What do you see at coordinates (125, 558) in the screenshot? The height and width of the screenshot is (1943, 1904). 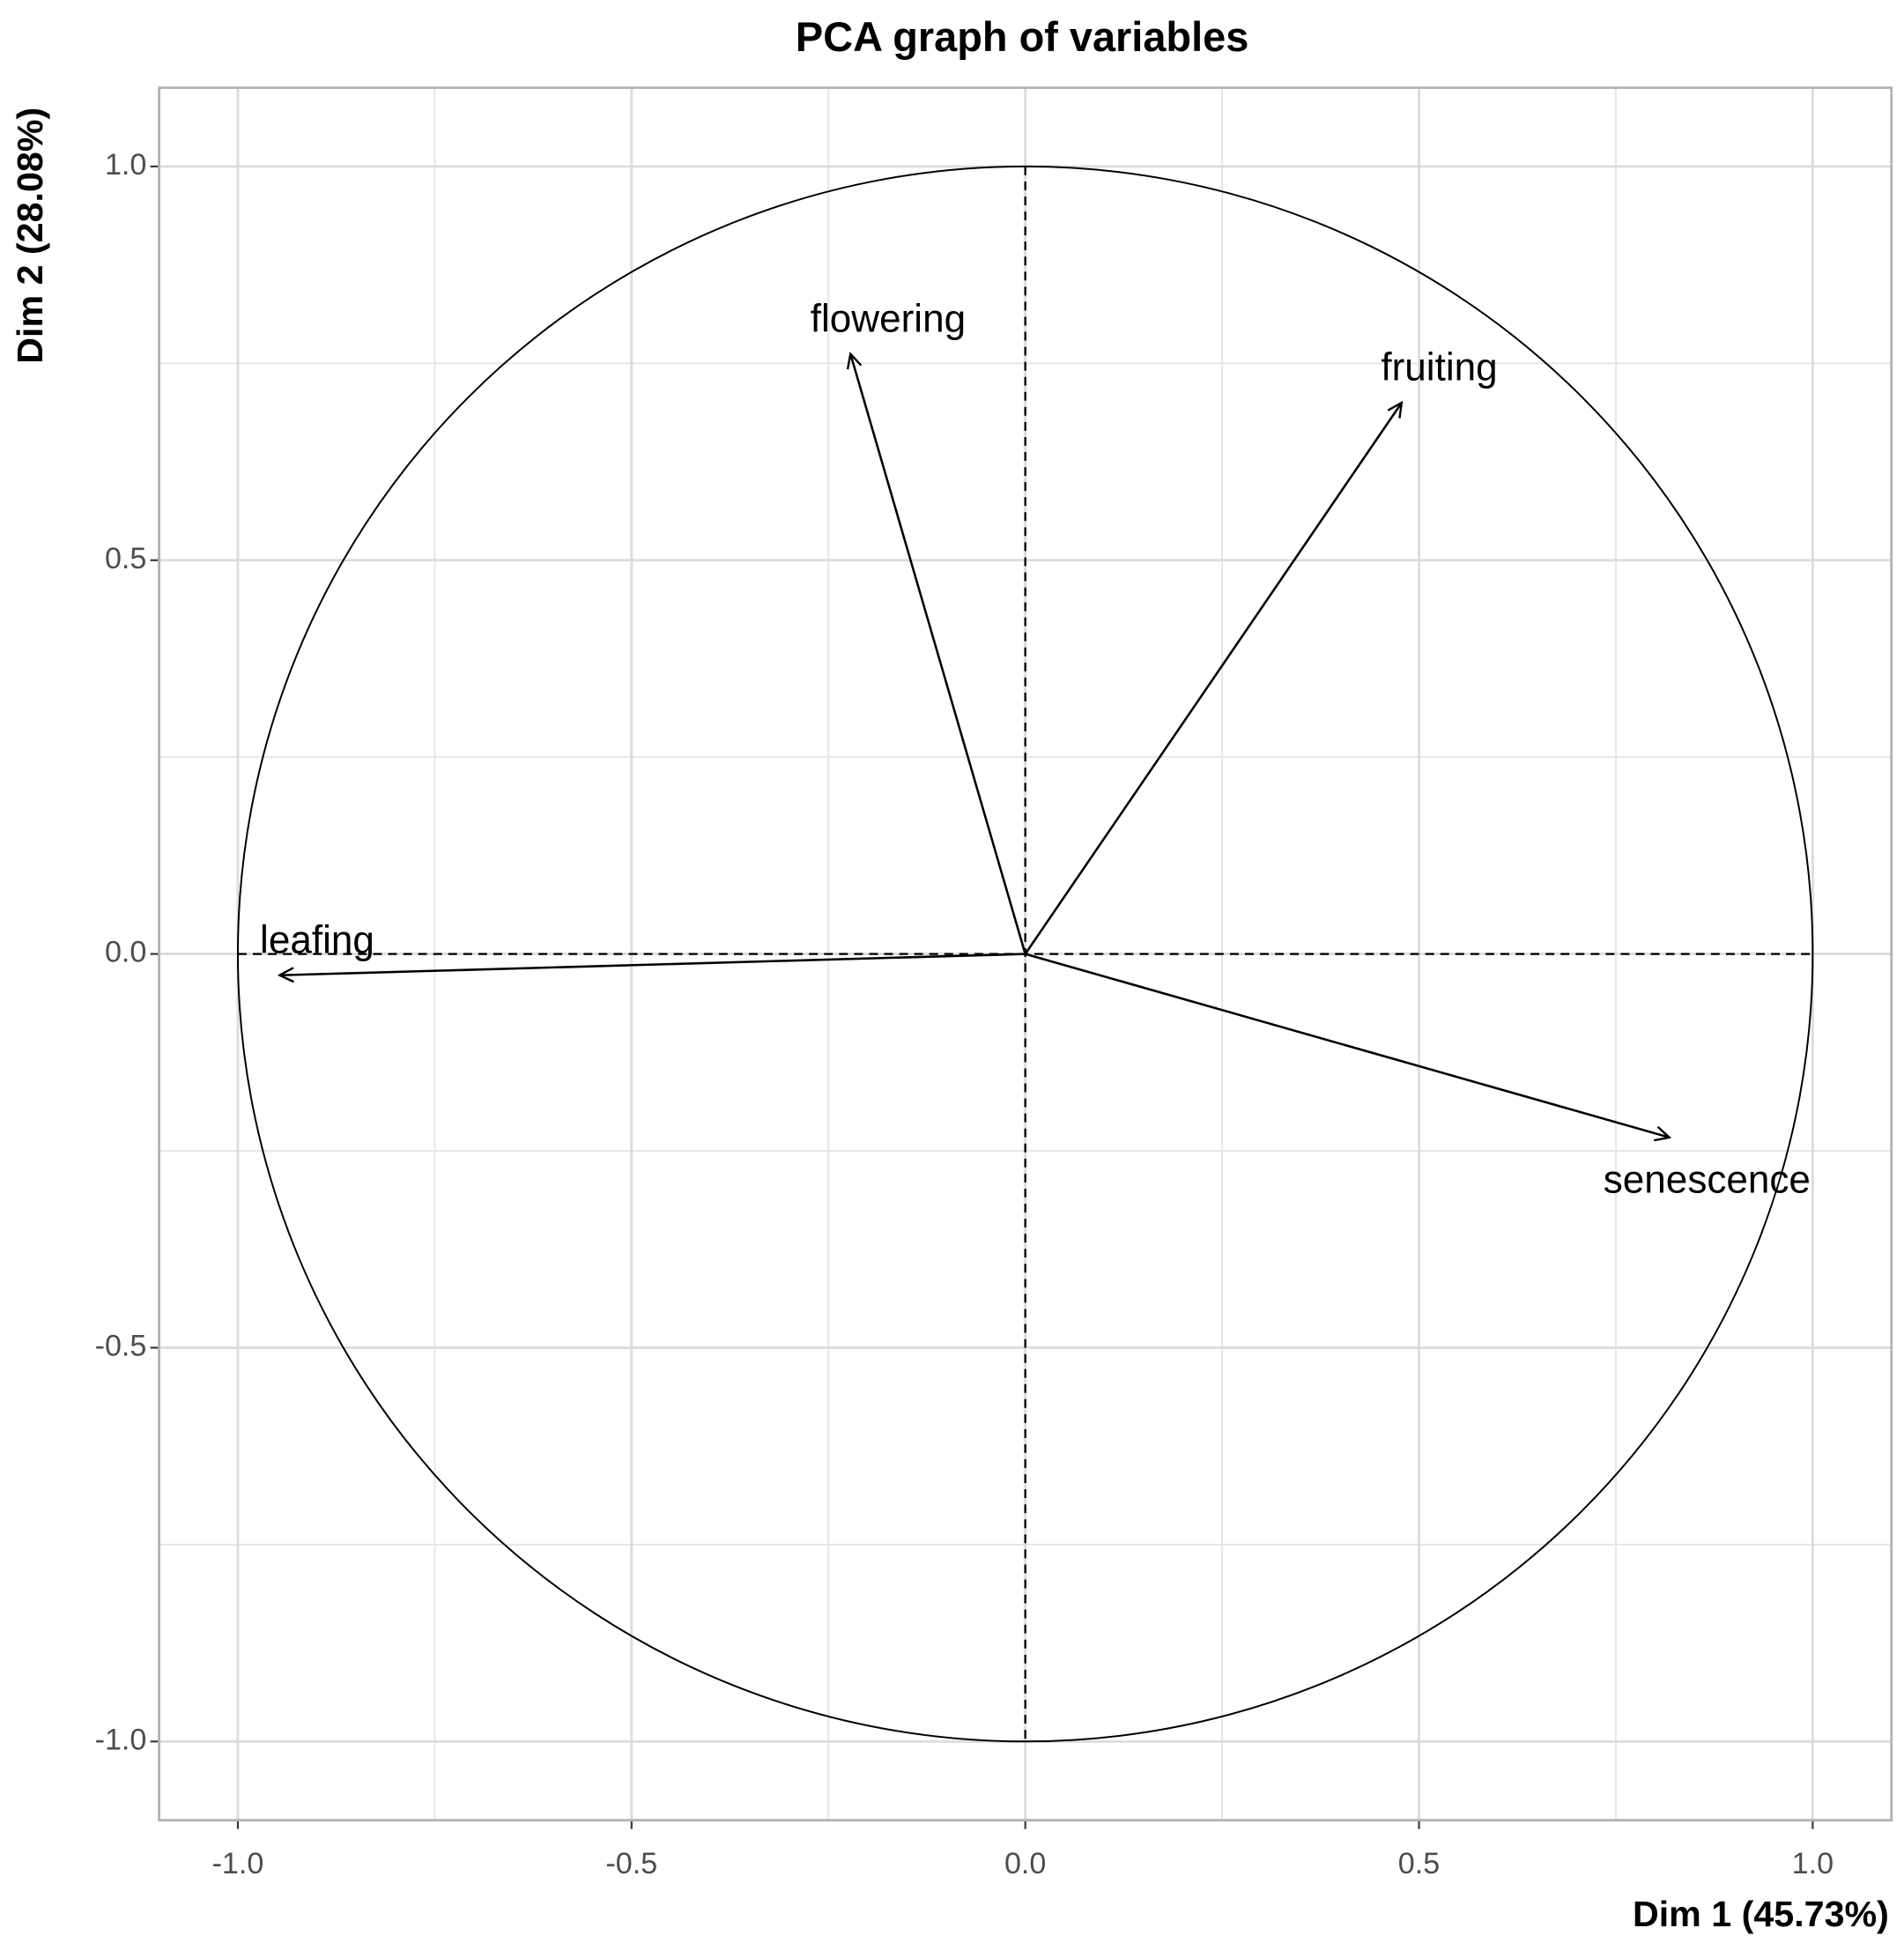 I see `y-tick-label: 0.5` at bounding box center [125, 558].